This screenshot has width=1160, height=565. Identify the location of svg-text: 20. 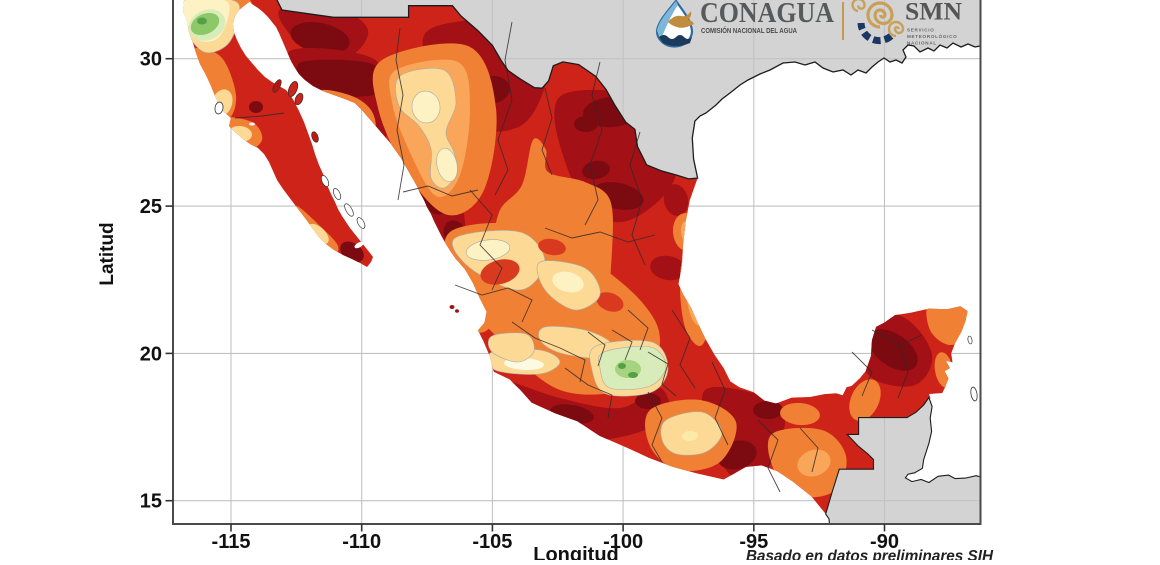
(151, 354).